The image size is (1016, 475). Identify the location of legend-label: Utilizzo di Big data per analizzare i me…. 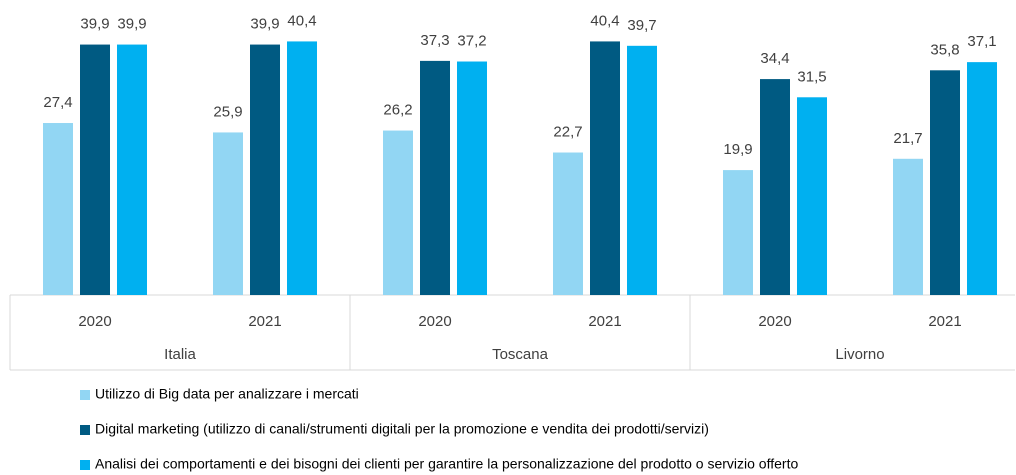
(227, 394).